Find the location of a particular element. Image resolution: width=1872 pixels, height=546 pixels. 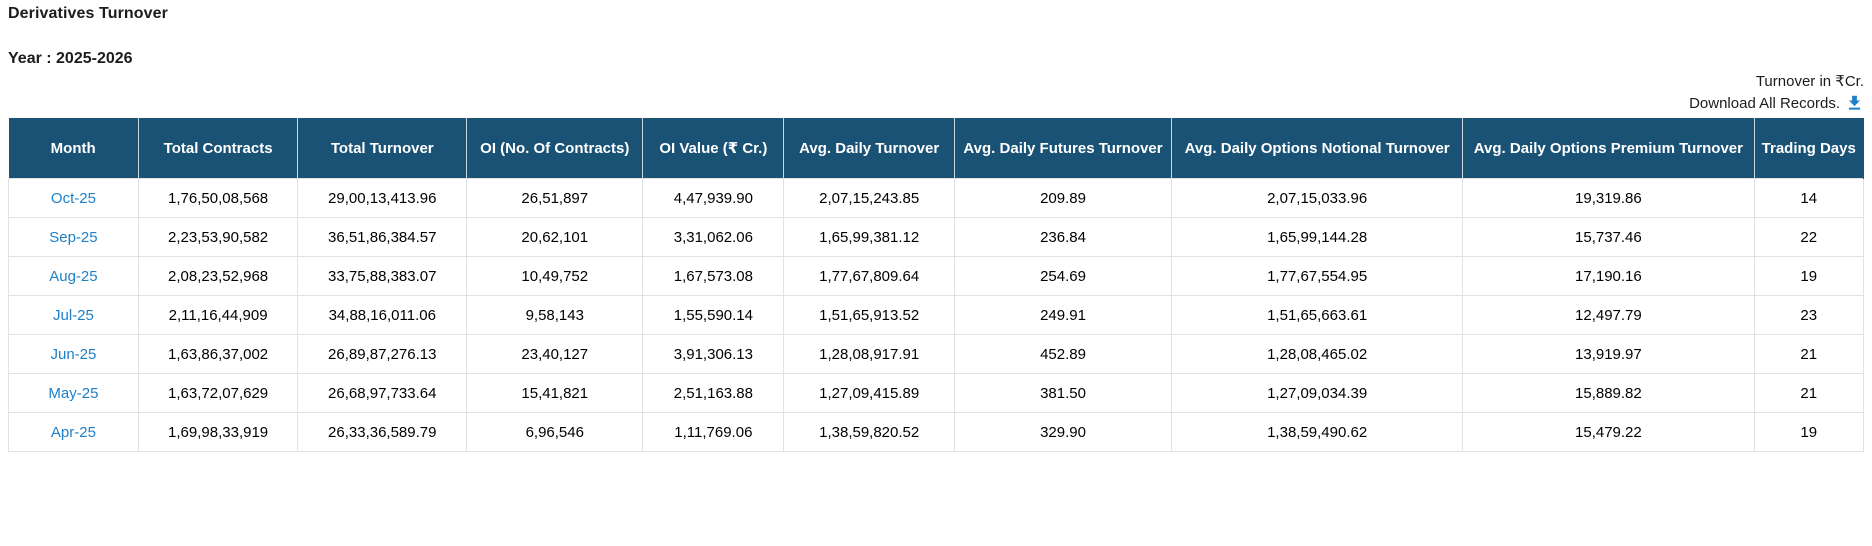

column-header-avg-daily-turnover: Avg. Daily Turnover is located at coordinates (869, 148).